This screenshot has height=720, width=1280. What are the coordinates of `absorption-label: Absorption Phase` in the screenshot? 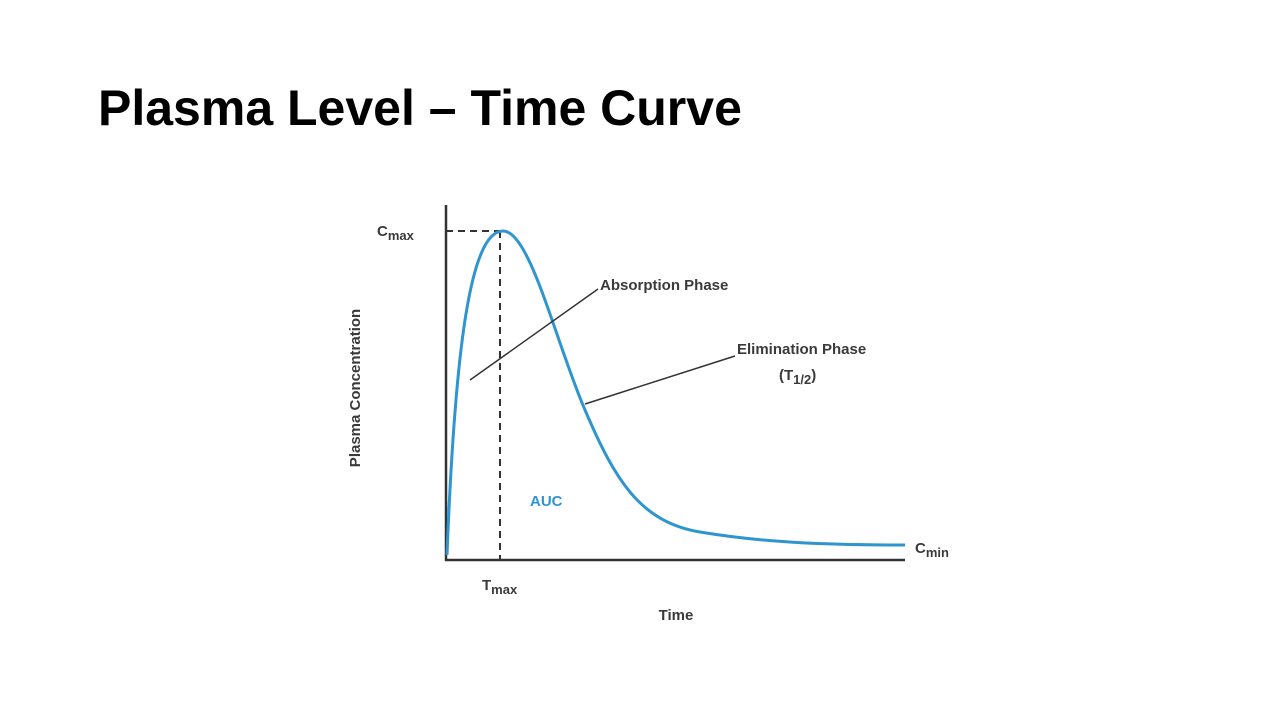 It's located at (664, 285).